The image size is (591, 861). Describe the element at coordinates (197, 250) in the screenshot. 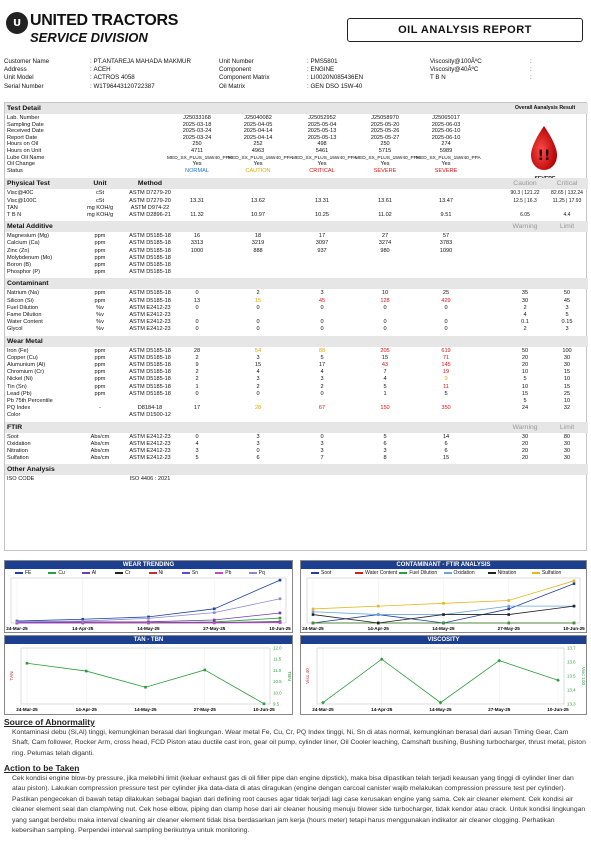

I see `cell-value: 1000` at that location.